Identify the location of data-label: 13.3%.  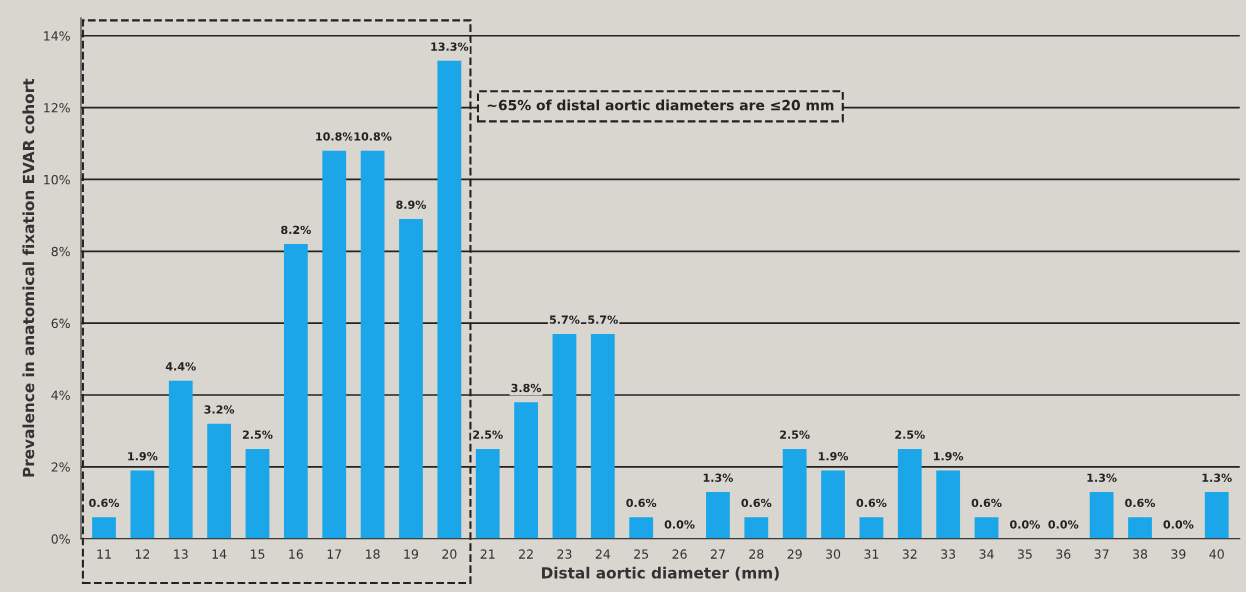
(450, 46).